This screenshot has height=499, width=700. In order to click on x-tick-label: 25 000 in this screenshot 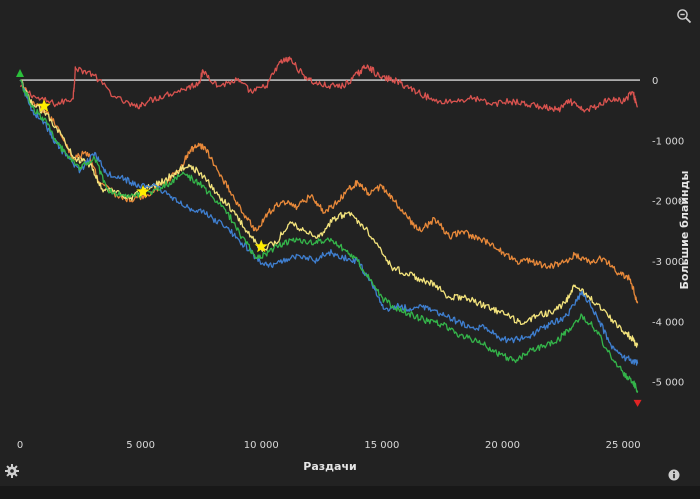, I will do `click(623, 445)`.